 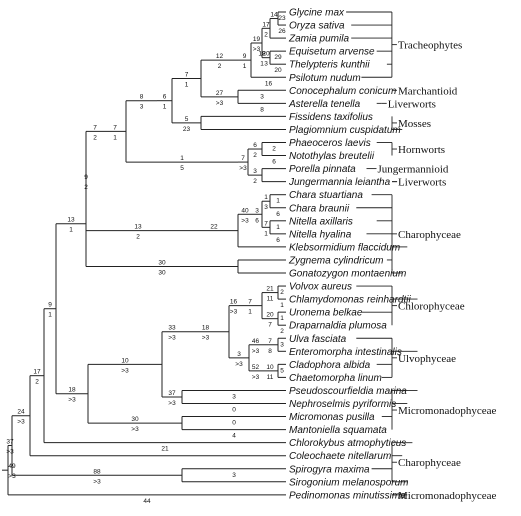 What do you see at coordinates (340, 456) in the screenshot?
I see `taxon-label: Coleochaete nitellarum` at bounding box center [340, 456].